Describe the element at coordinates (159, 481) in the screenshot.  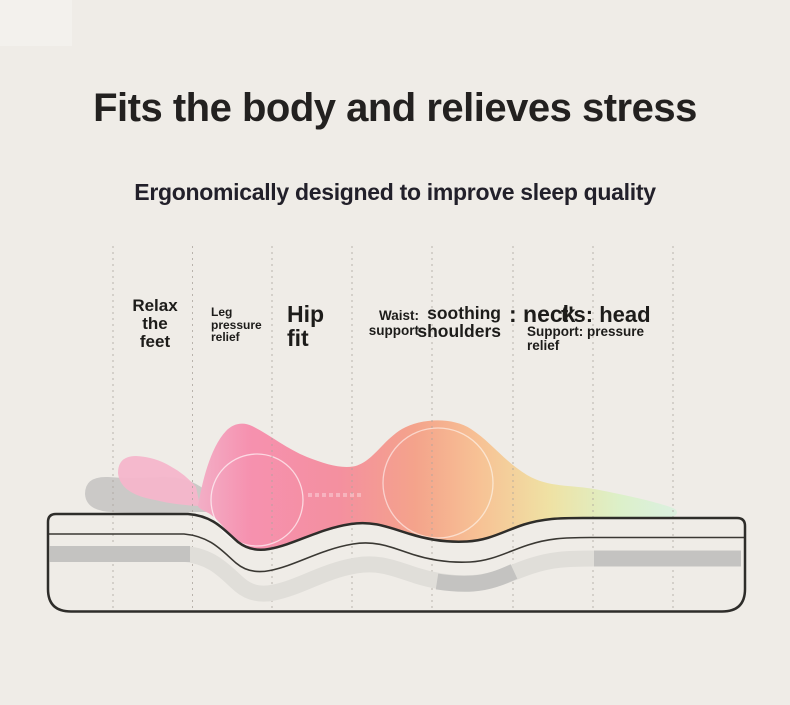
I see `back-leg-blob` at that location.